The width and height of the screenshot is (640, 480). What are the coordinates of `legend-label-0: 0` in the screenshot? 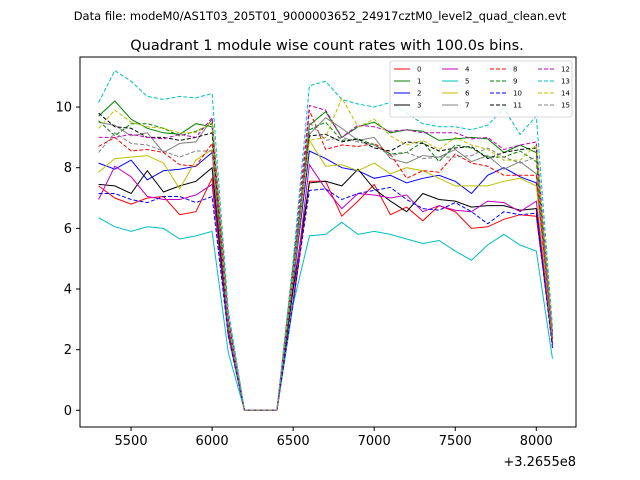 It's located at (419, 70).